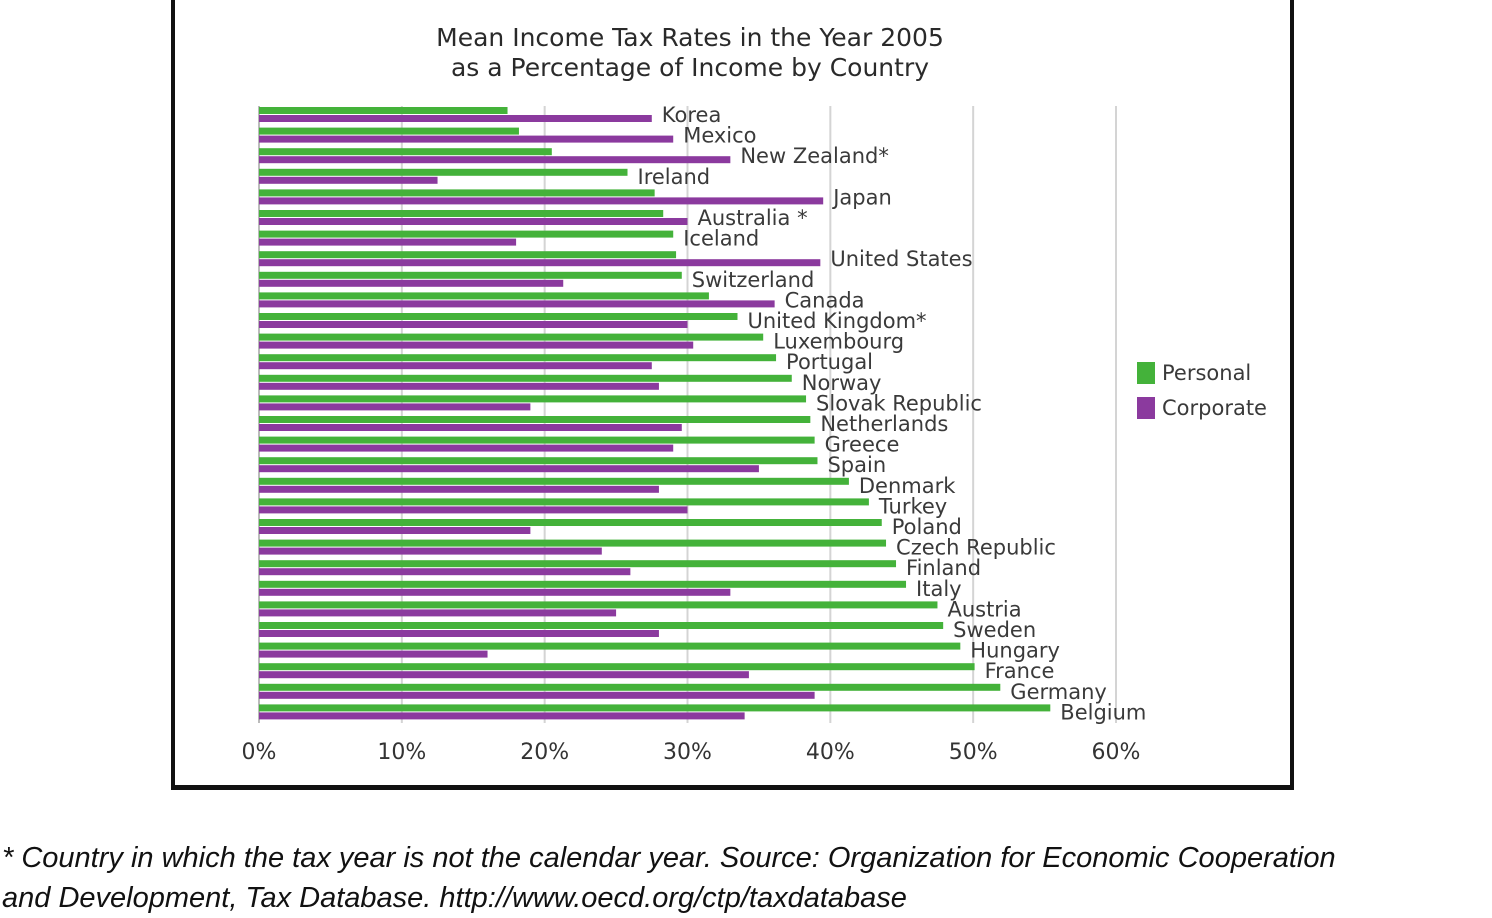 The height and width of the screenshot is (918, 1492). Describe the element at coordinates (1058, 692) in the screenshot. I see `country-label: Germany` at that location.